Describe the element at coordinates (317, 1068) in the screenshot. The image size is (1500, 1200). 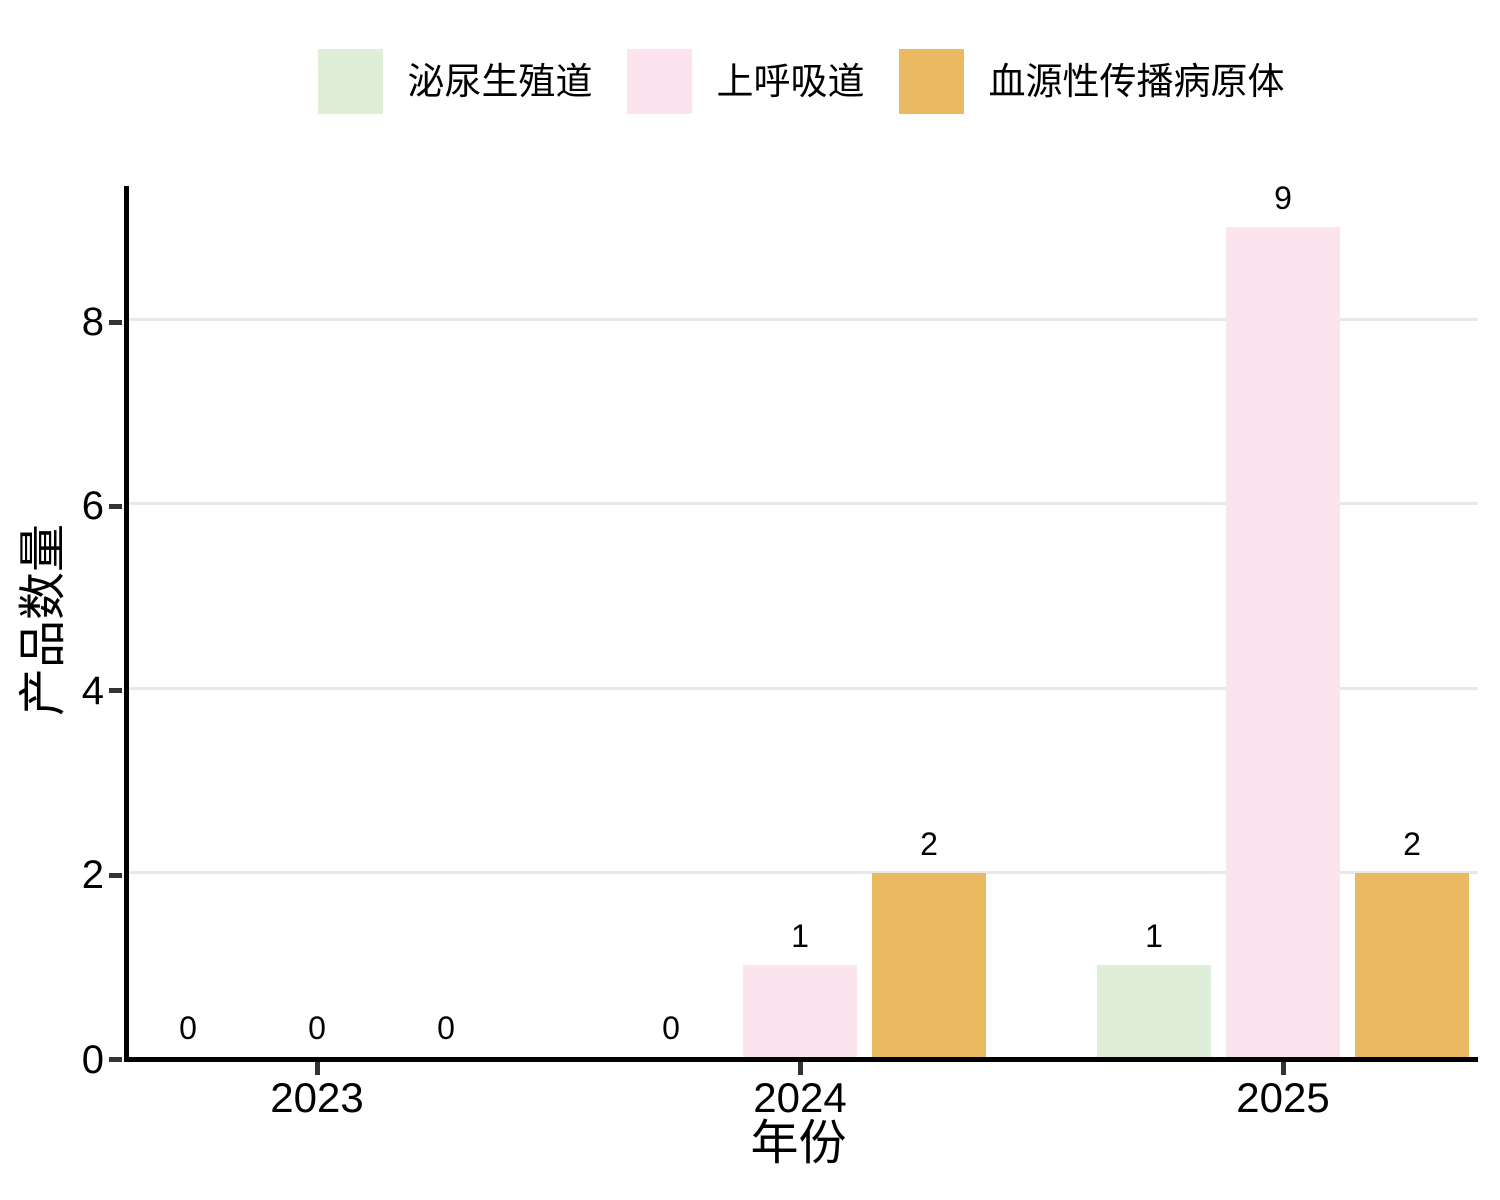
I see `x-tick-mark-2023` at that location.